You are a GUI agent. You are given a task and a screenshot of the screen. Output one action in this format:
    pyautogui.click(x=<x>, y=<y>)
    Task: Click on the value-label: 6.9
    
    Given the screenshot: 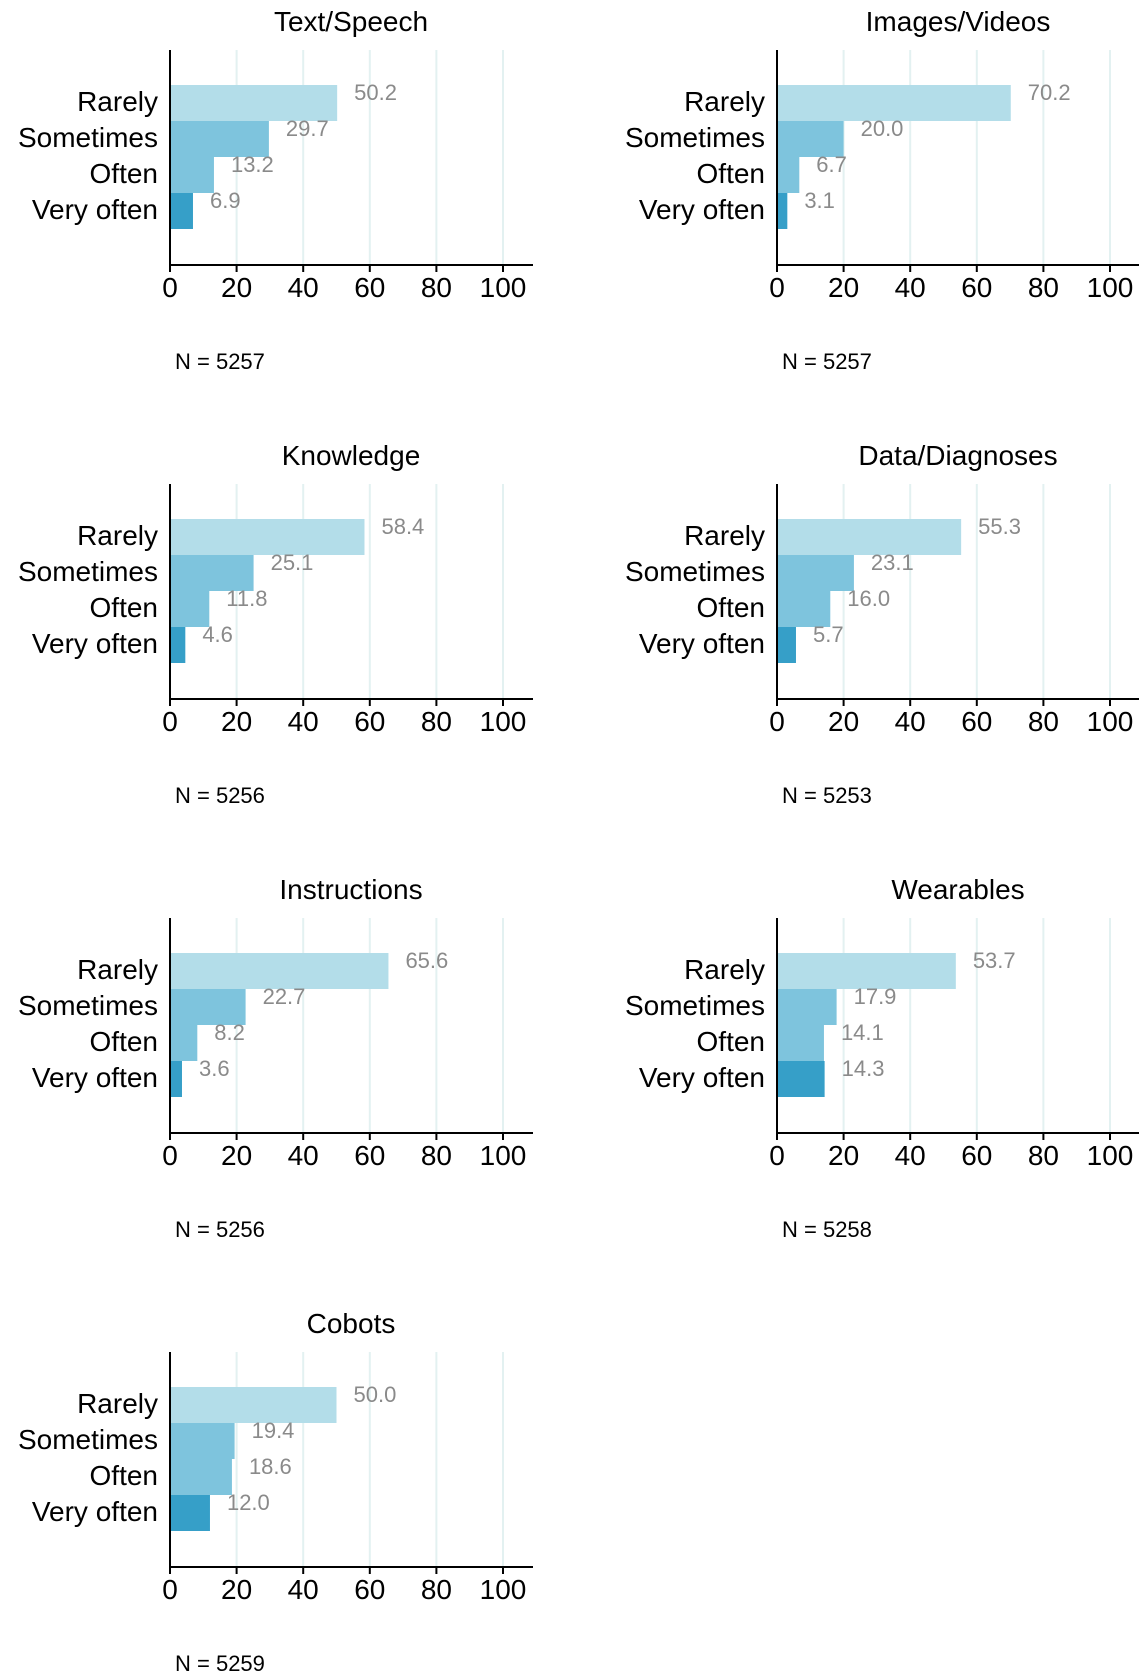 What is the action you would take?
    pyautogui.click(x=225, y=200)
    